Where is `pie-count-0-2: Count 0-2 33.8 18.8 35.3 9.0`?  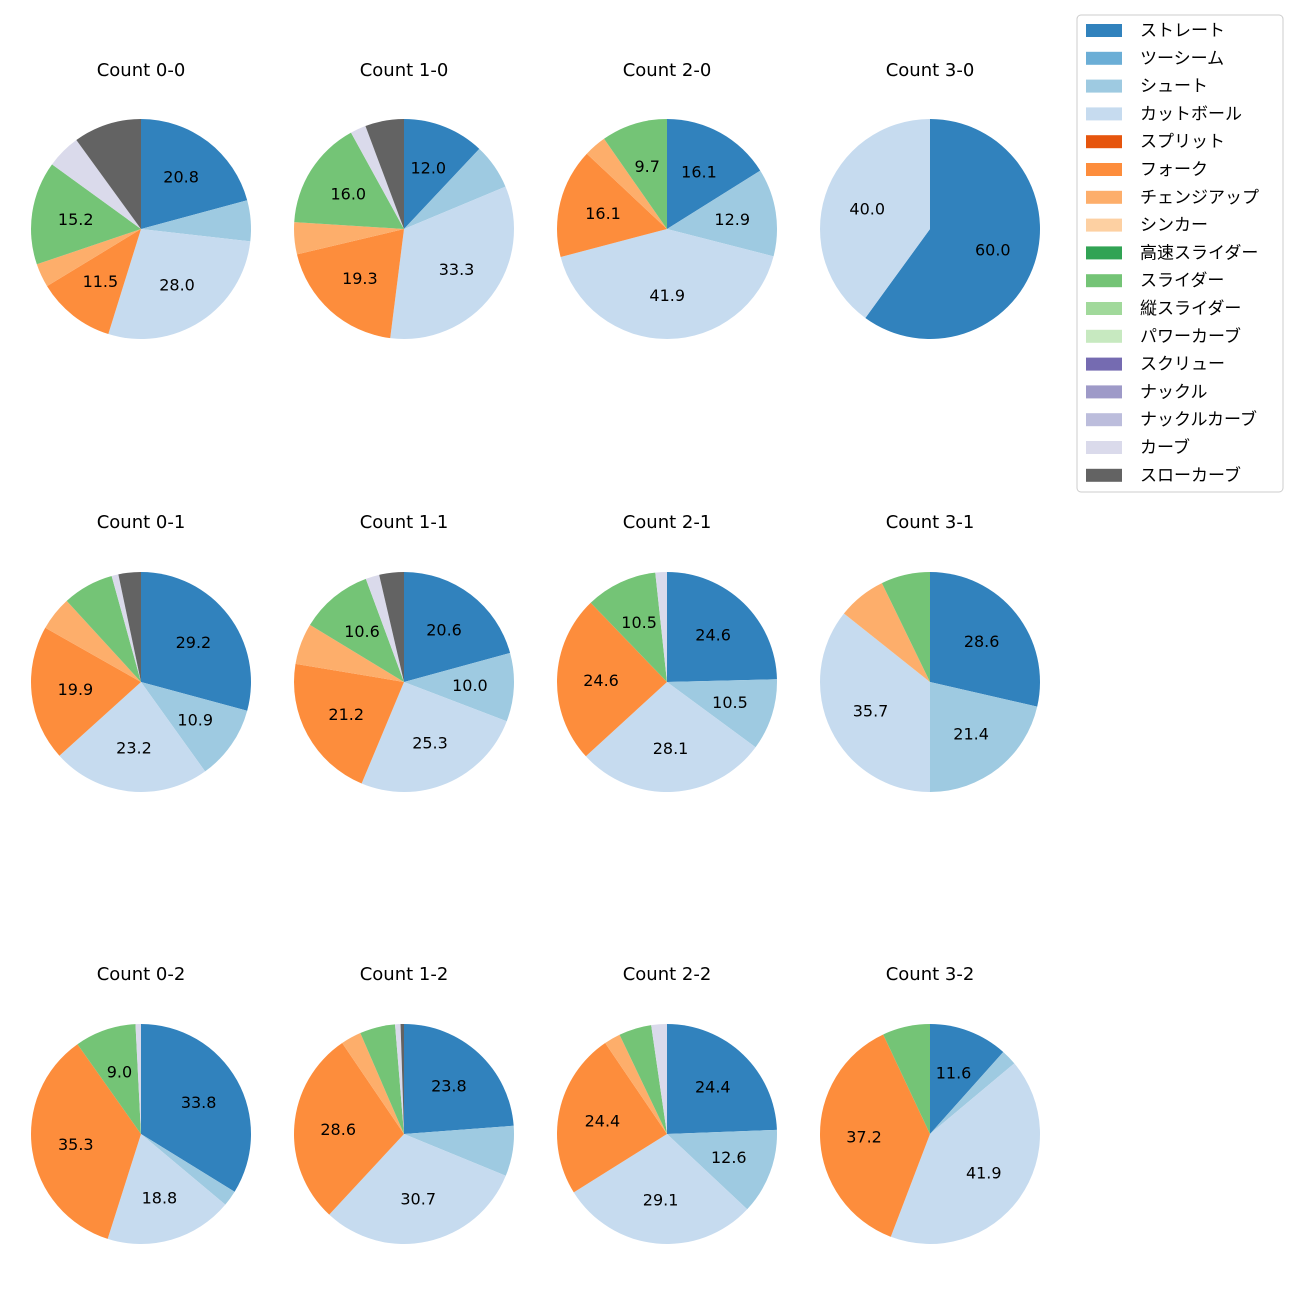
pie-count-0-2: Count 0-2 33.8 18.8 35.3 9.0 is located at coordinates (140, 1104).